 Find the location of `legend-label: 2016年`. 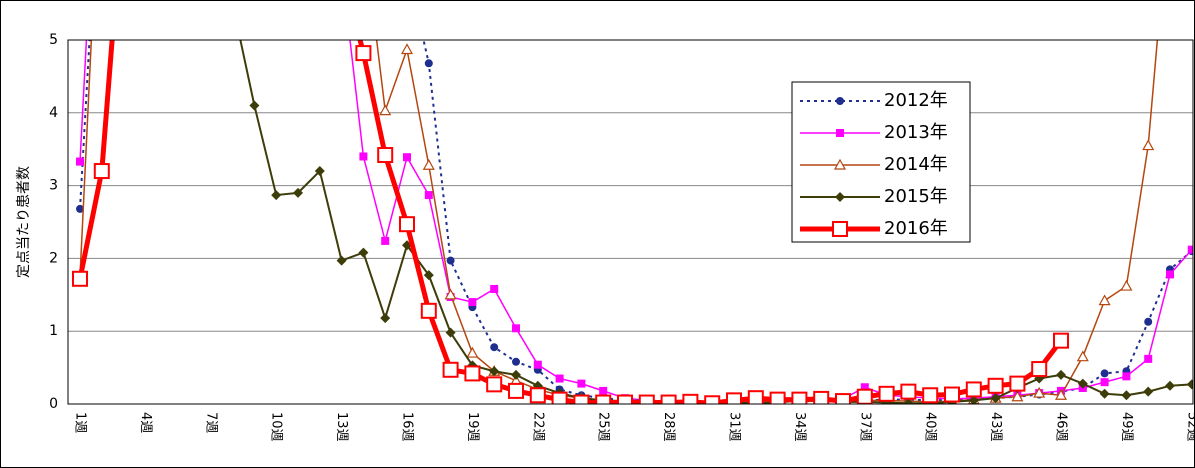

legend-label: 2016年 is located at coordinates (916, 228).